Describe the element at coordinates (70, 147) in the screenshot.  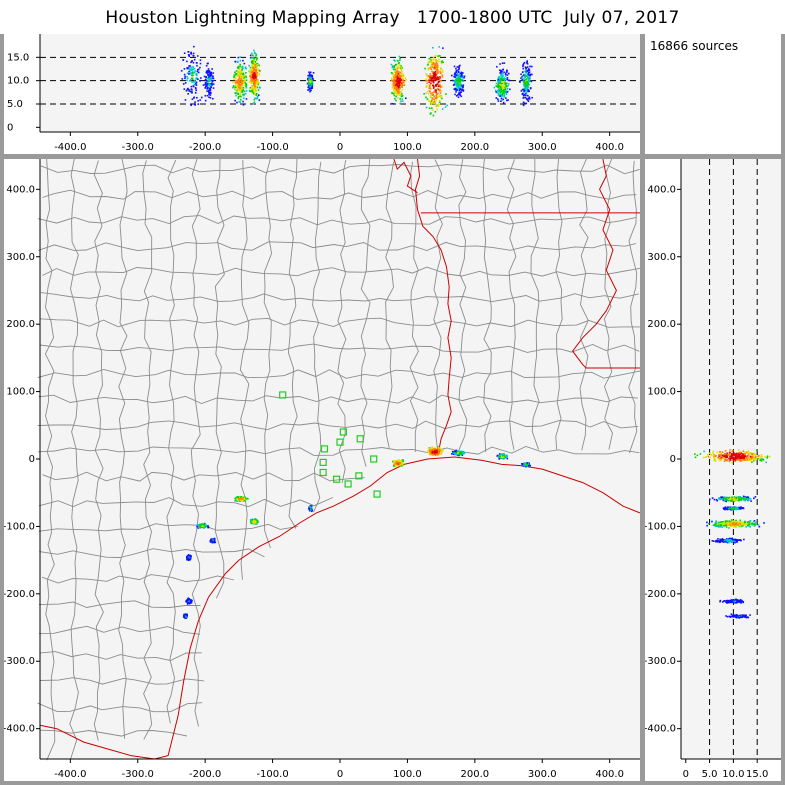
I see `x-tick-label: -400.0` at that location.